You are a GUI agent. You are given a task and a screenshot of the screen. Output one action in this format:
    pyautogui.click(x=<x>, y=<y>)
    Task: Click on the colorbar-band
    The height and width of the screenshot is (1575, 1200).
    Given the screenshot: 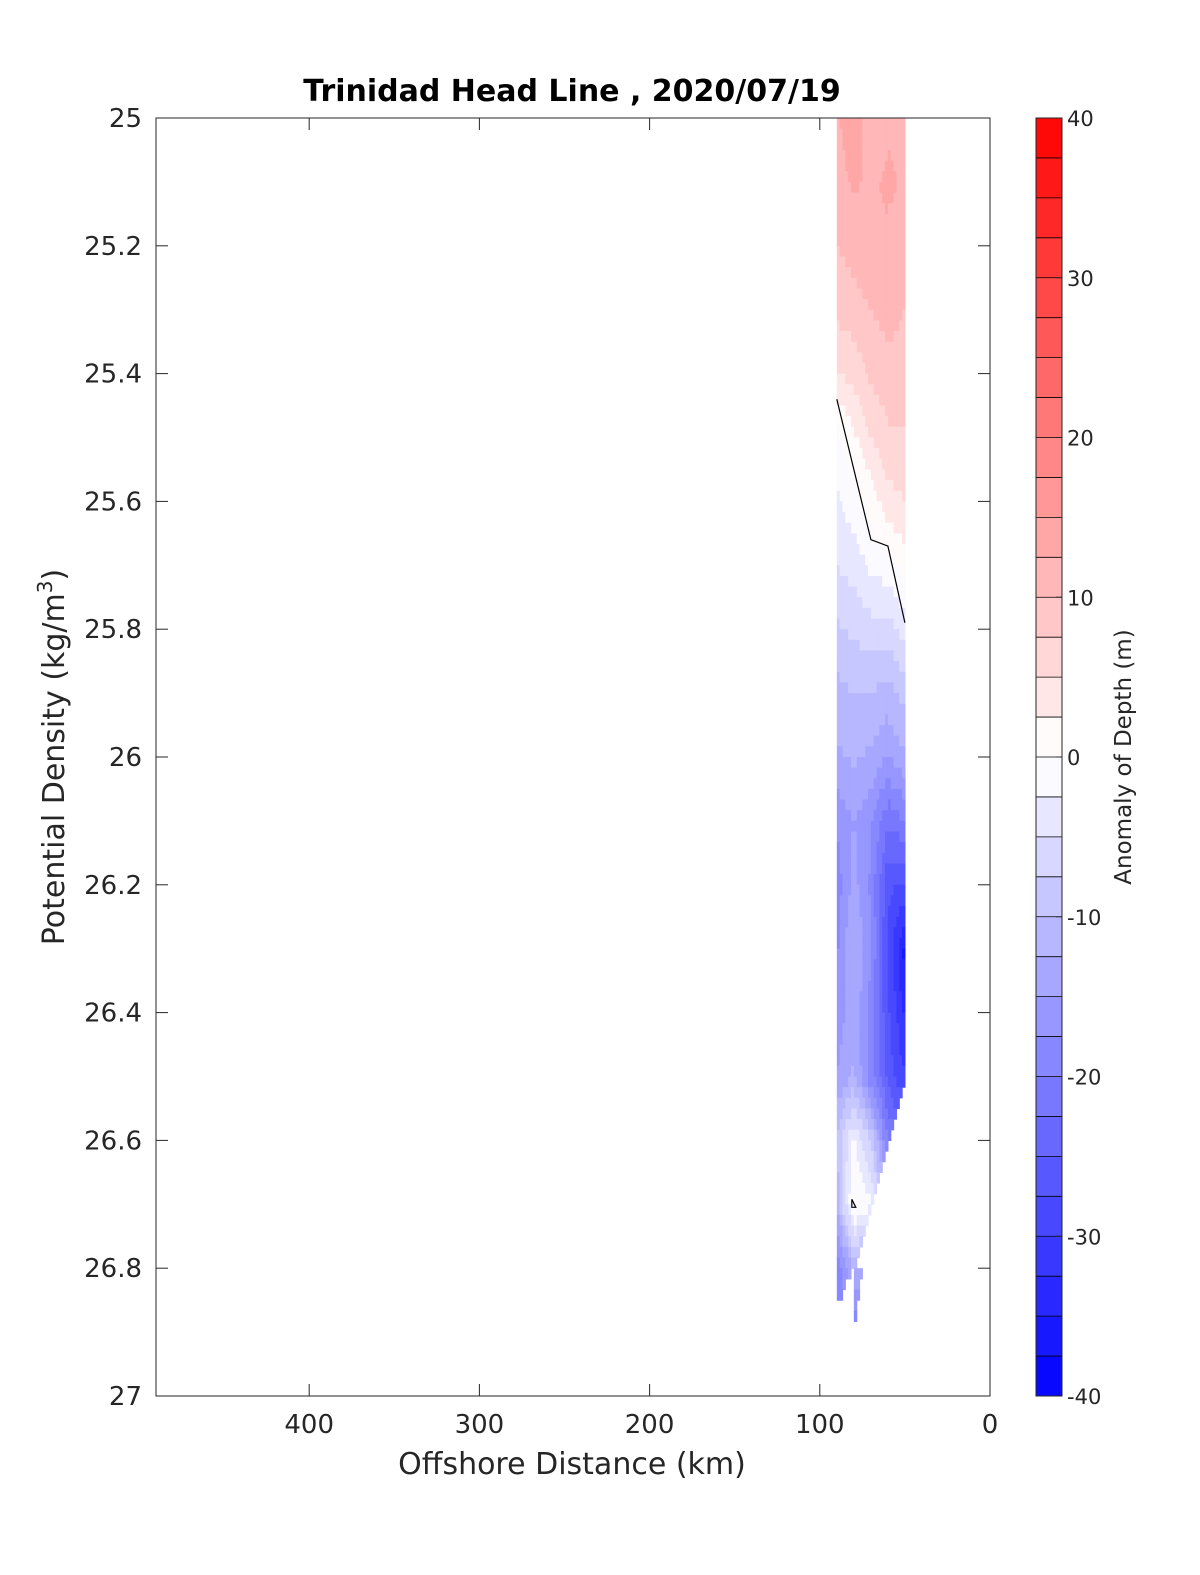 What is the action you would take?
    pyautogui.click(x=1049, y=617)
    